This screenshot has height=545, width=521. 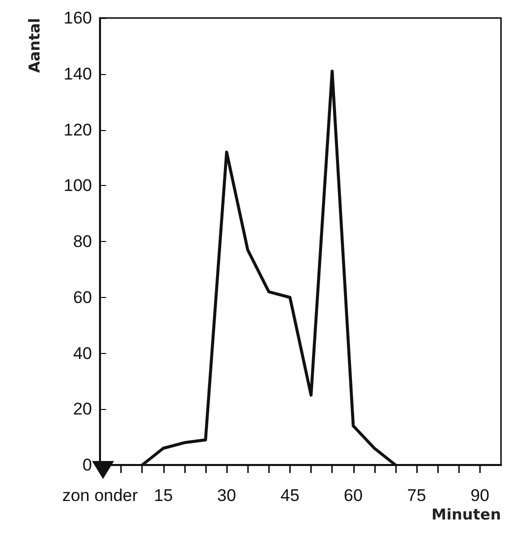 What do you see at coordinates (416, 495) in the screenshot?
I see `x-tick-label: 75` at bounding box center [416, 495].